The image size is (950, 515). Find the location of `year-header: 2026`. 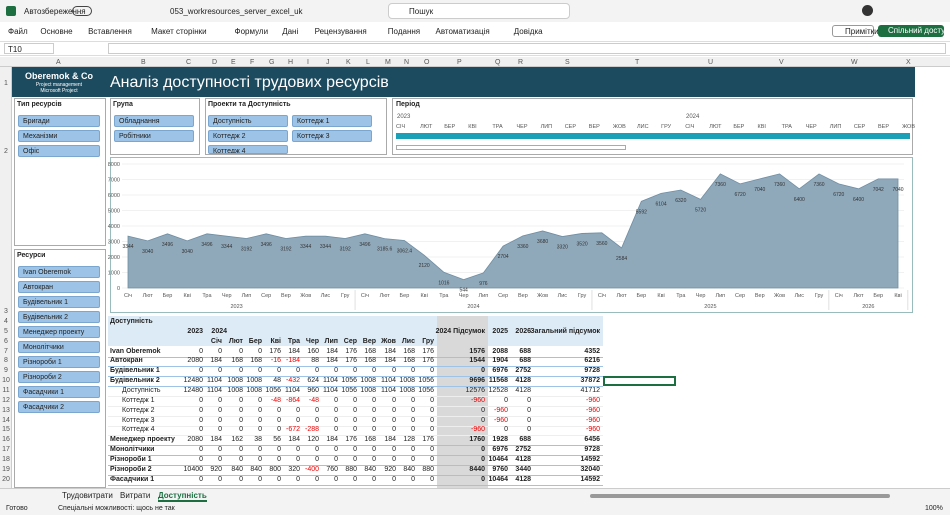

year-header: 2026 is located at coordinates (523, 331).